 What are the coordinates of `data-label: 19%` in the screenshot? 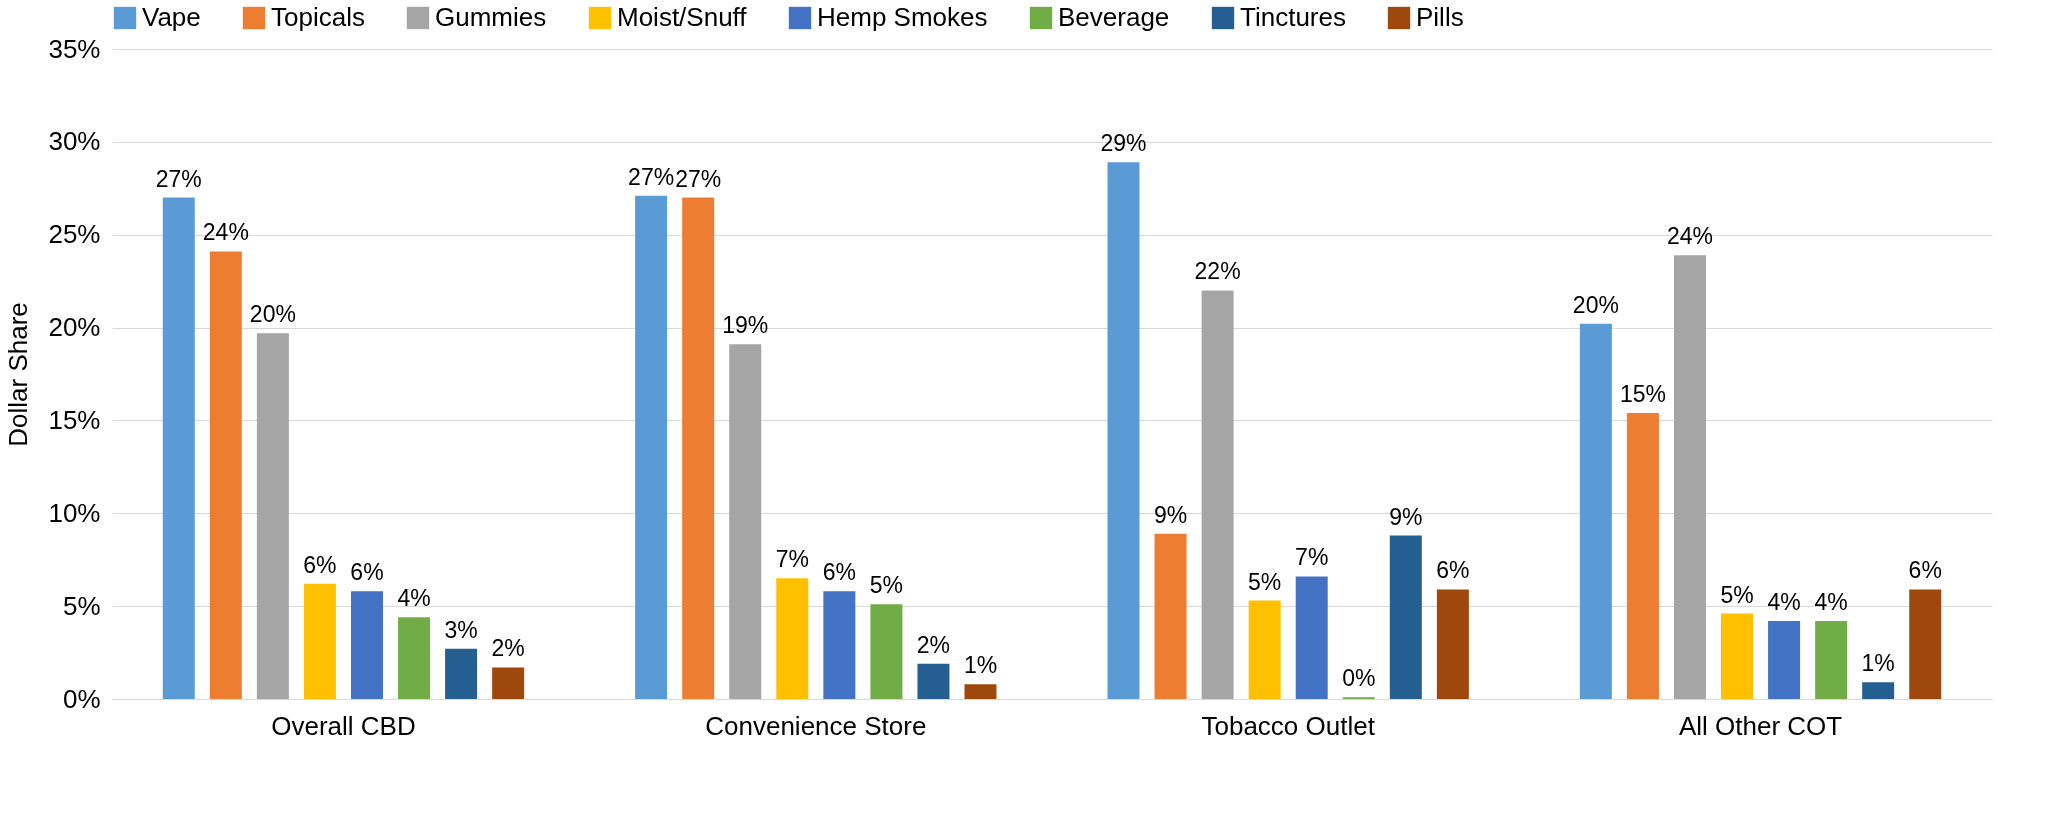 It's located at (745, 325).